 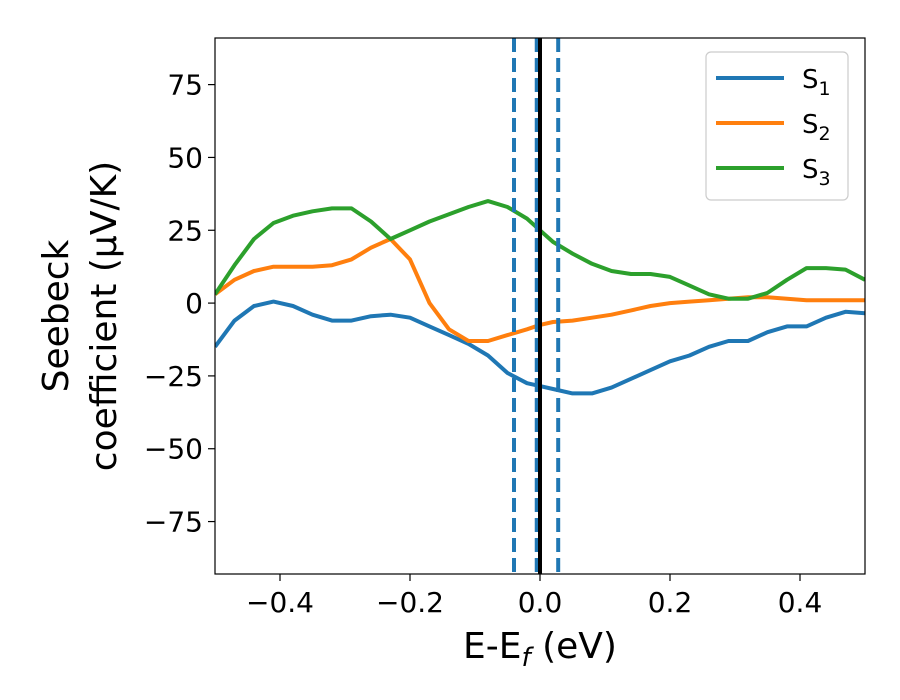 I want to click on y-tick-label: −50, so click(x=173, y=449).